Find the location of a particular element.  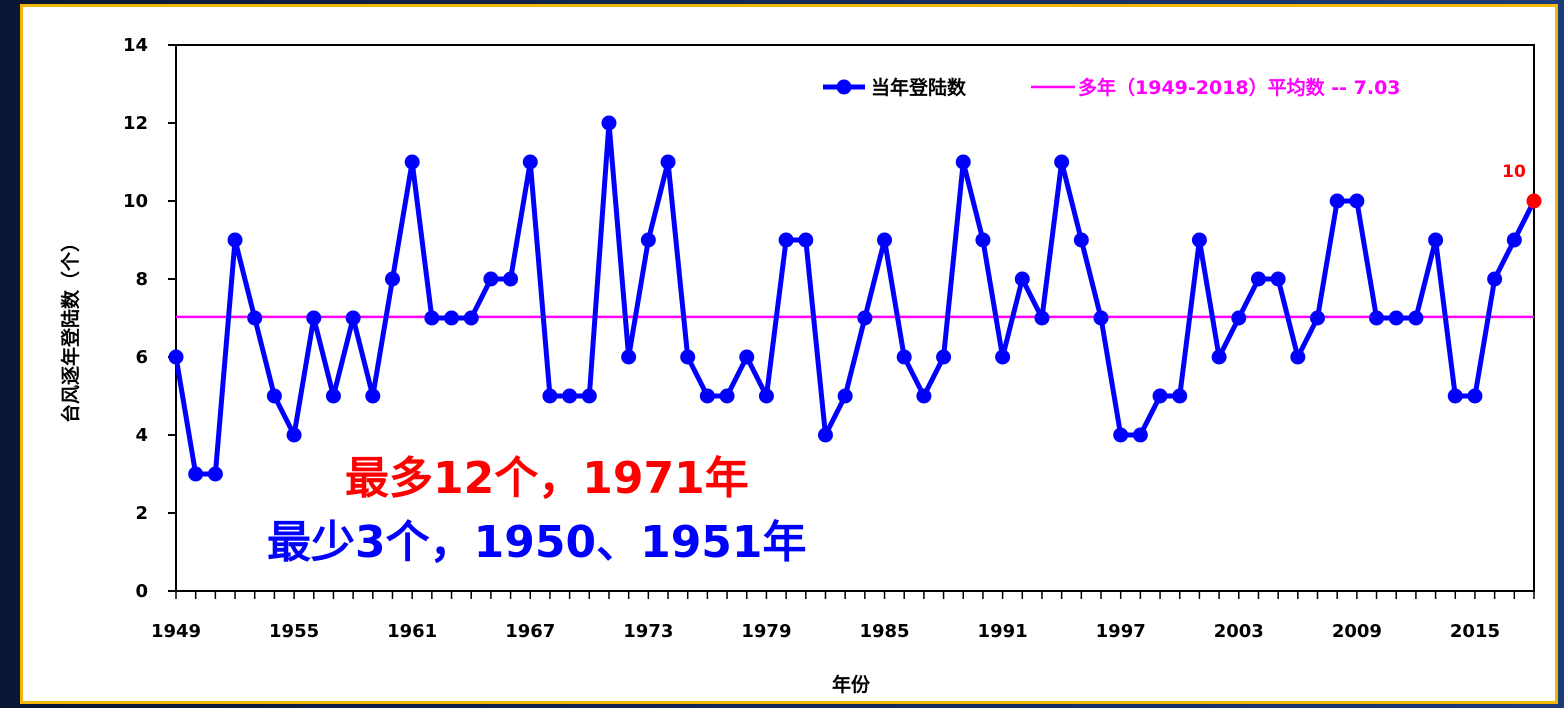

x-tick-label: 1973 is located at coordinates (648, 631).